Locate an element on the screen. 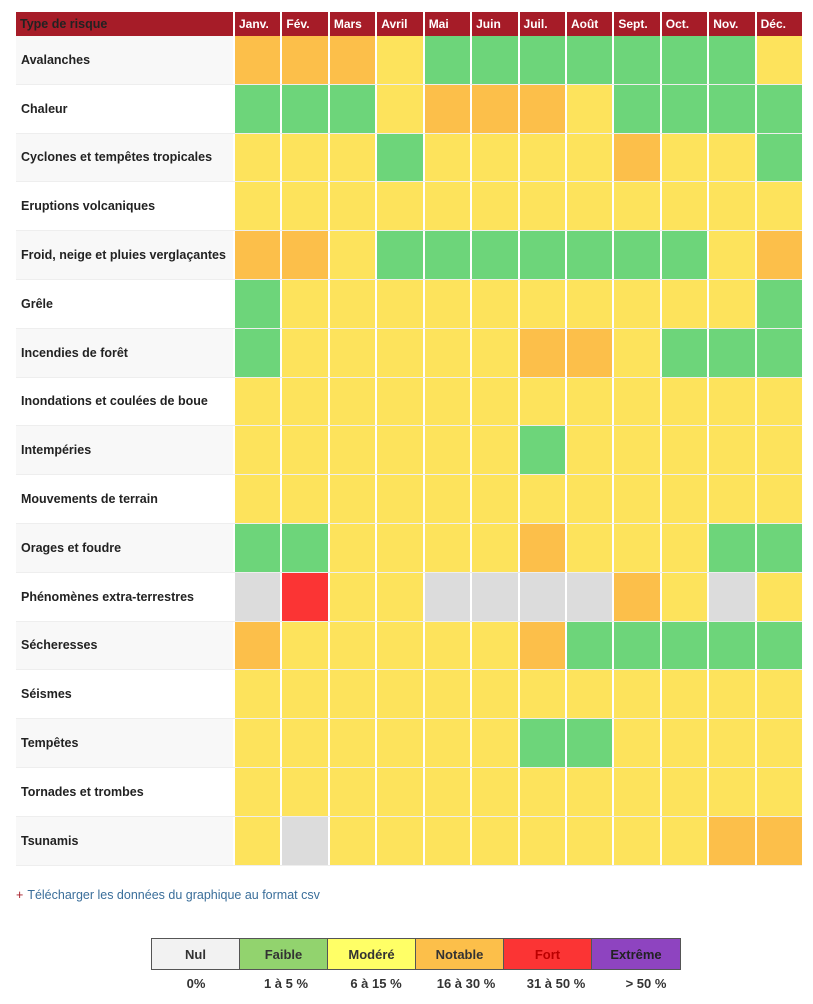  risk-row: Incendies de forêt is located at coordinates (409, 353).